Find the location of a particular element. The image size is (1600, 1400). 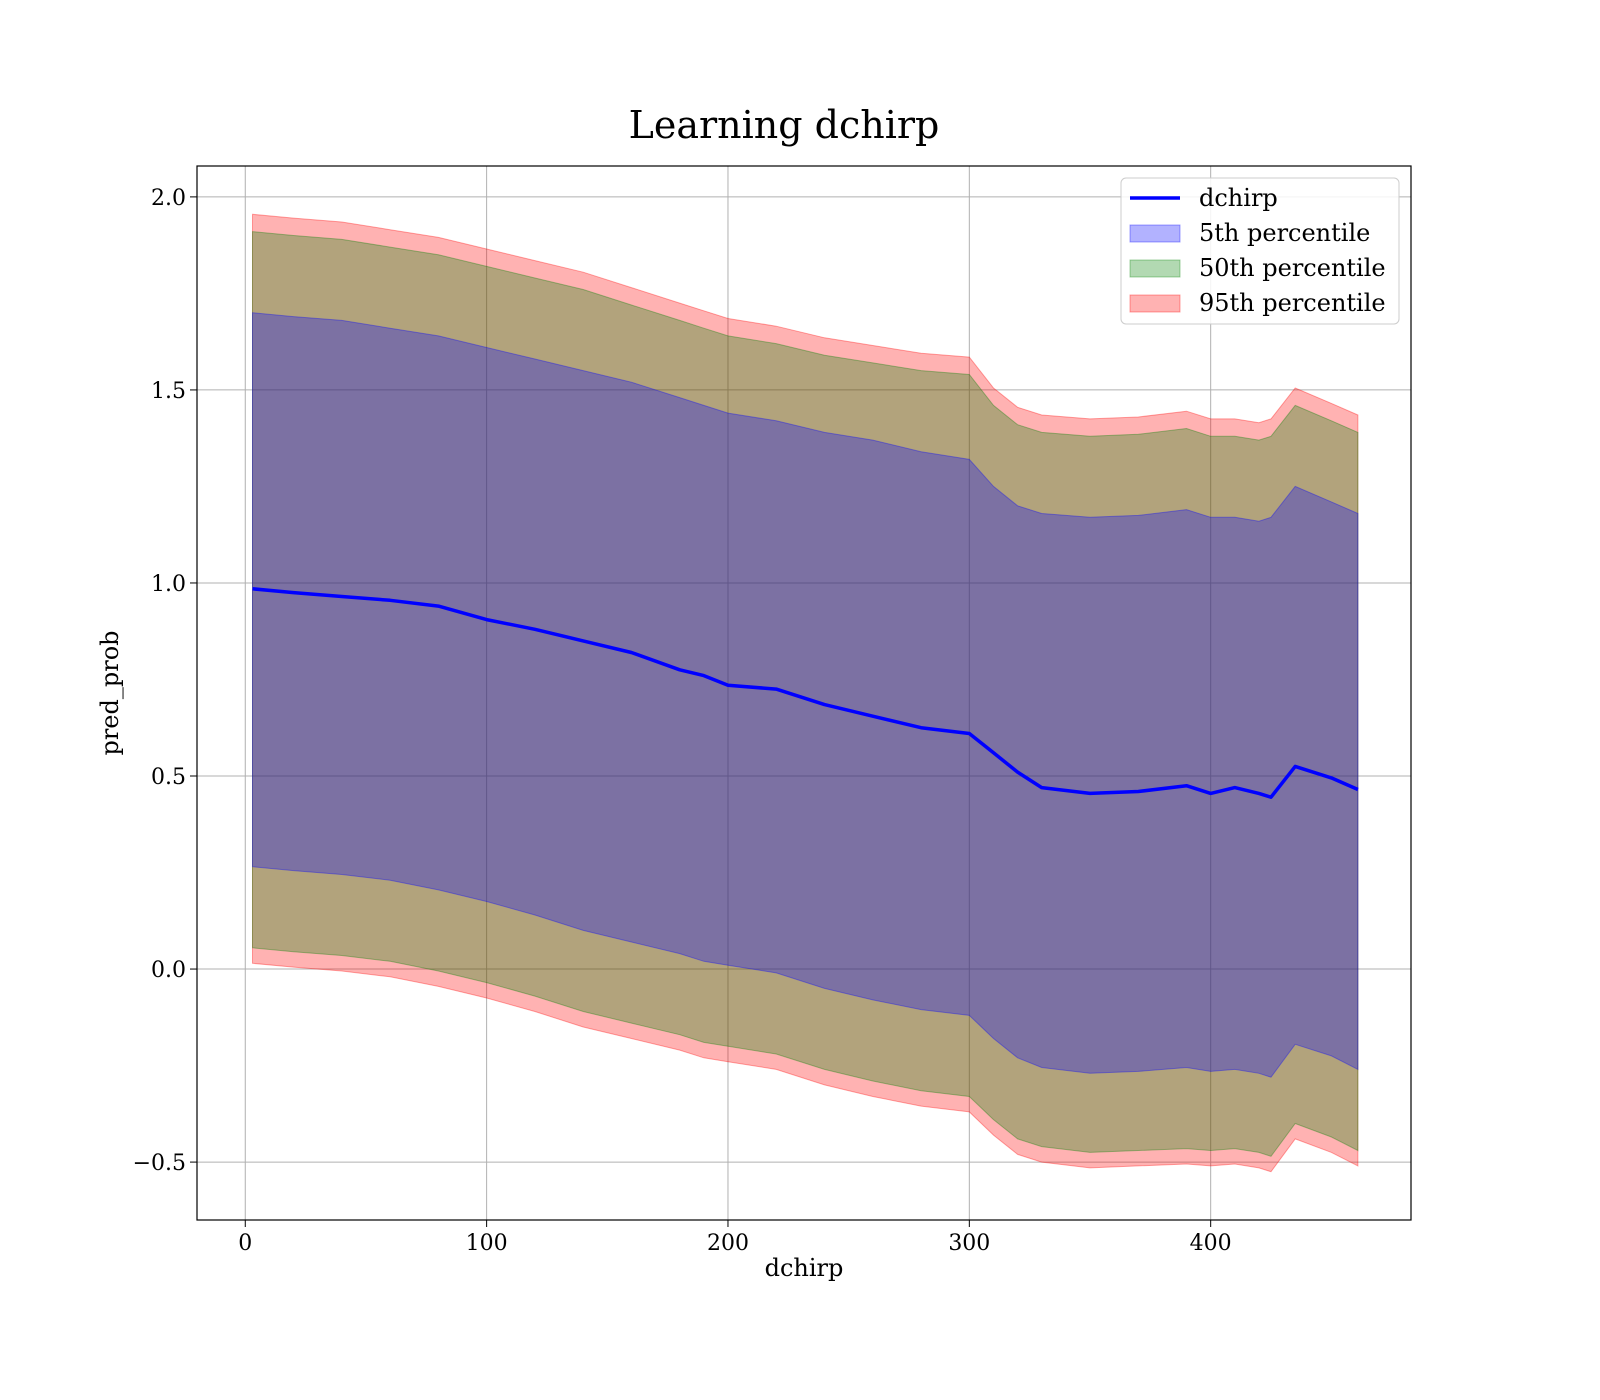

chart-title: Learning dchirp is located at coordinates (784, 125).